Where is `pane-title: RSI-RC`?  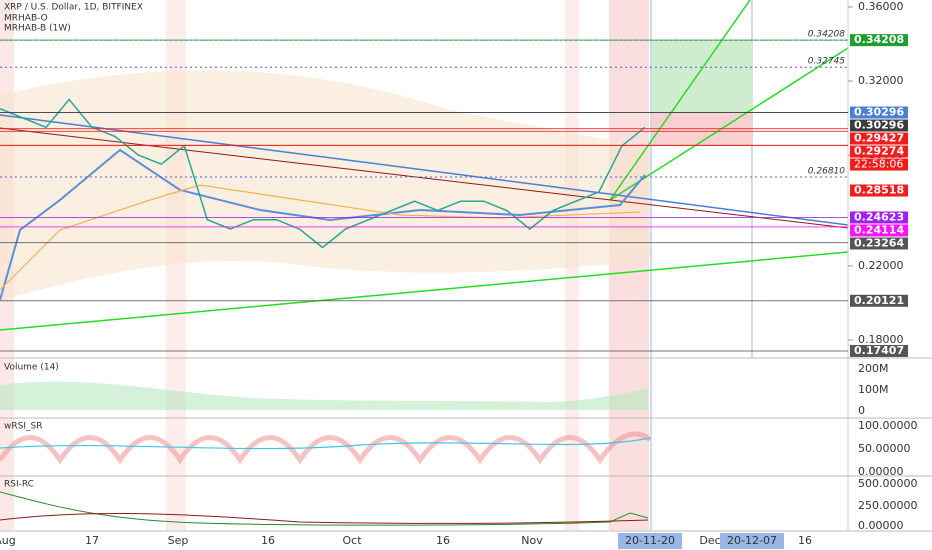
pane-title: RSI-RC is located at coordinates (19, 485).